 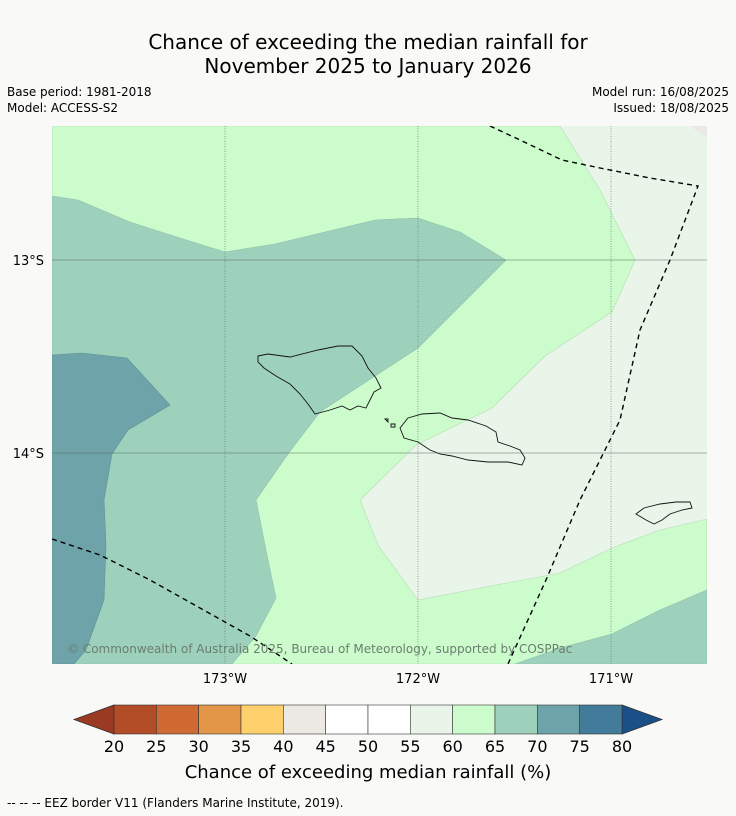 I want to click on colorbar: 20 25 30 35 40 45 50 55 60 65 70 75 80, so click(x=368, y=730).